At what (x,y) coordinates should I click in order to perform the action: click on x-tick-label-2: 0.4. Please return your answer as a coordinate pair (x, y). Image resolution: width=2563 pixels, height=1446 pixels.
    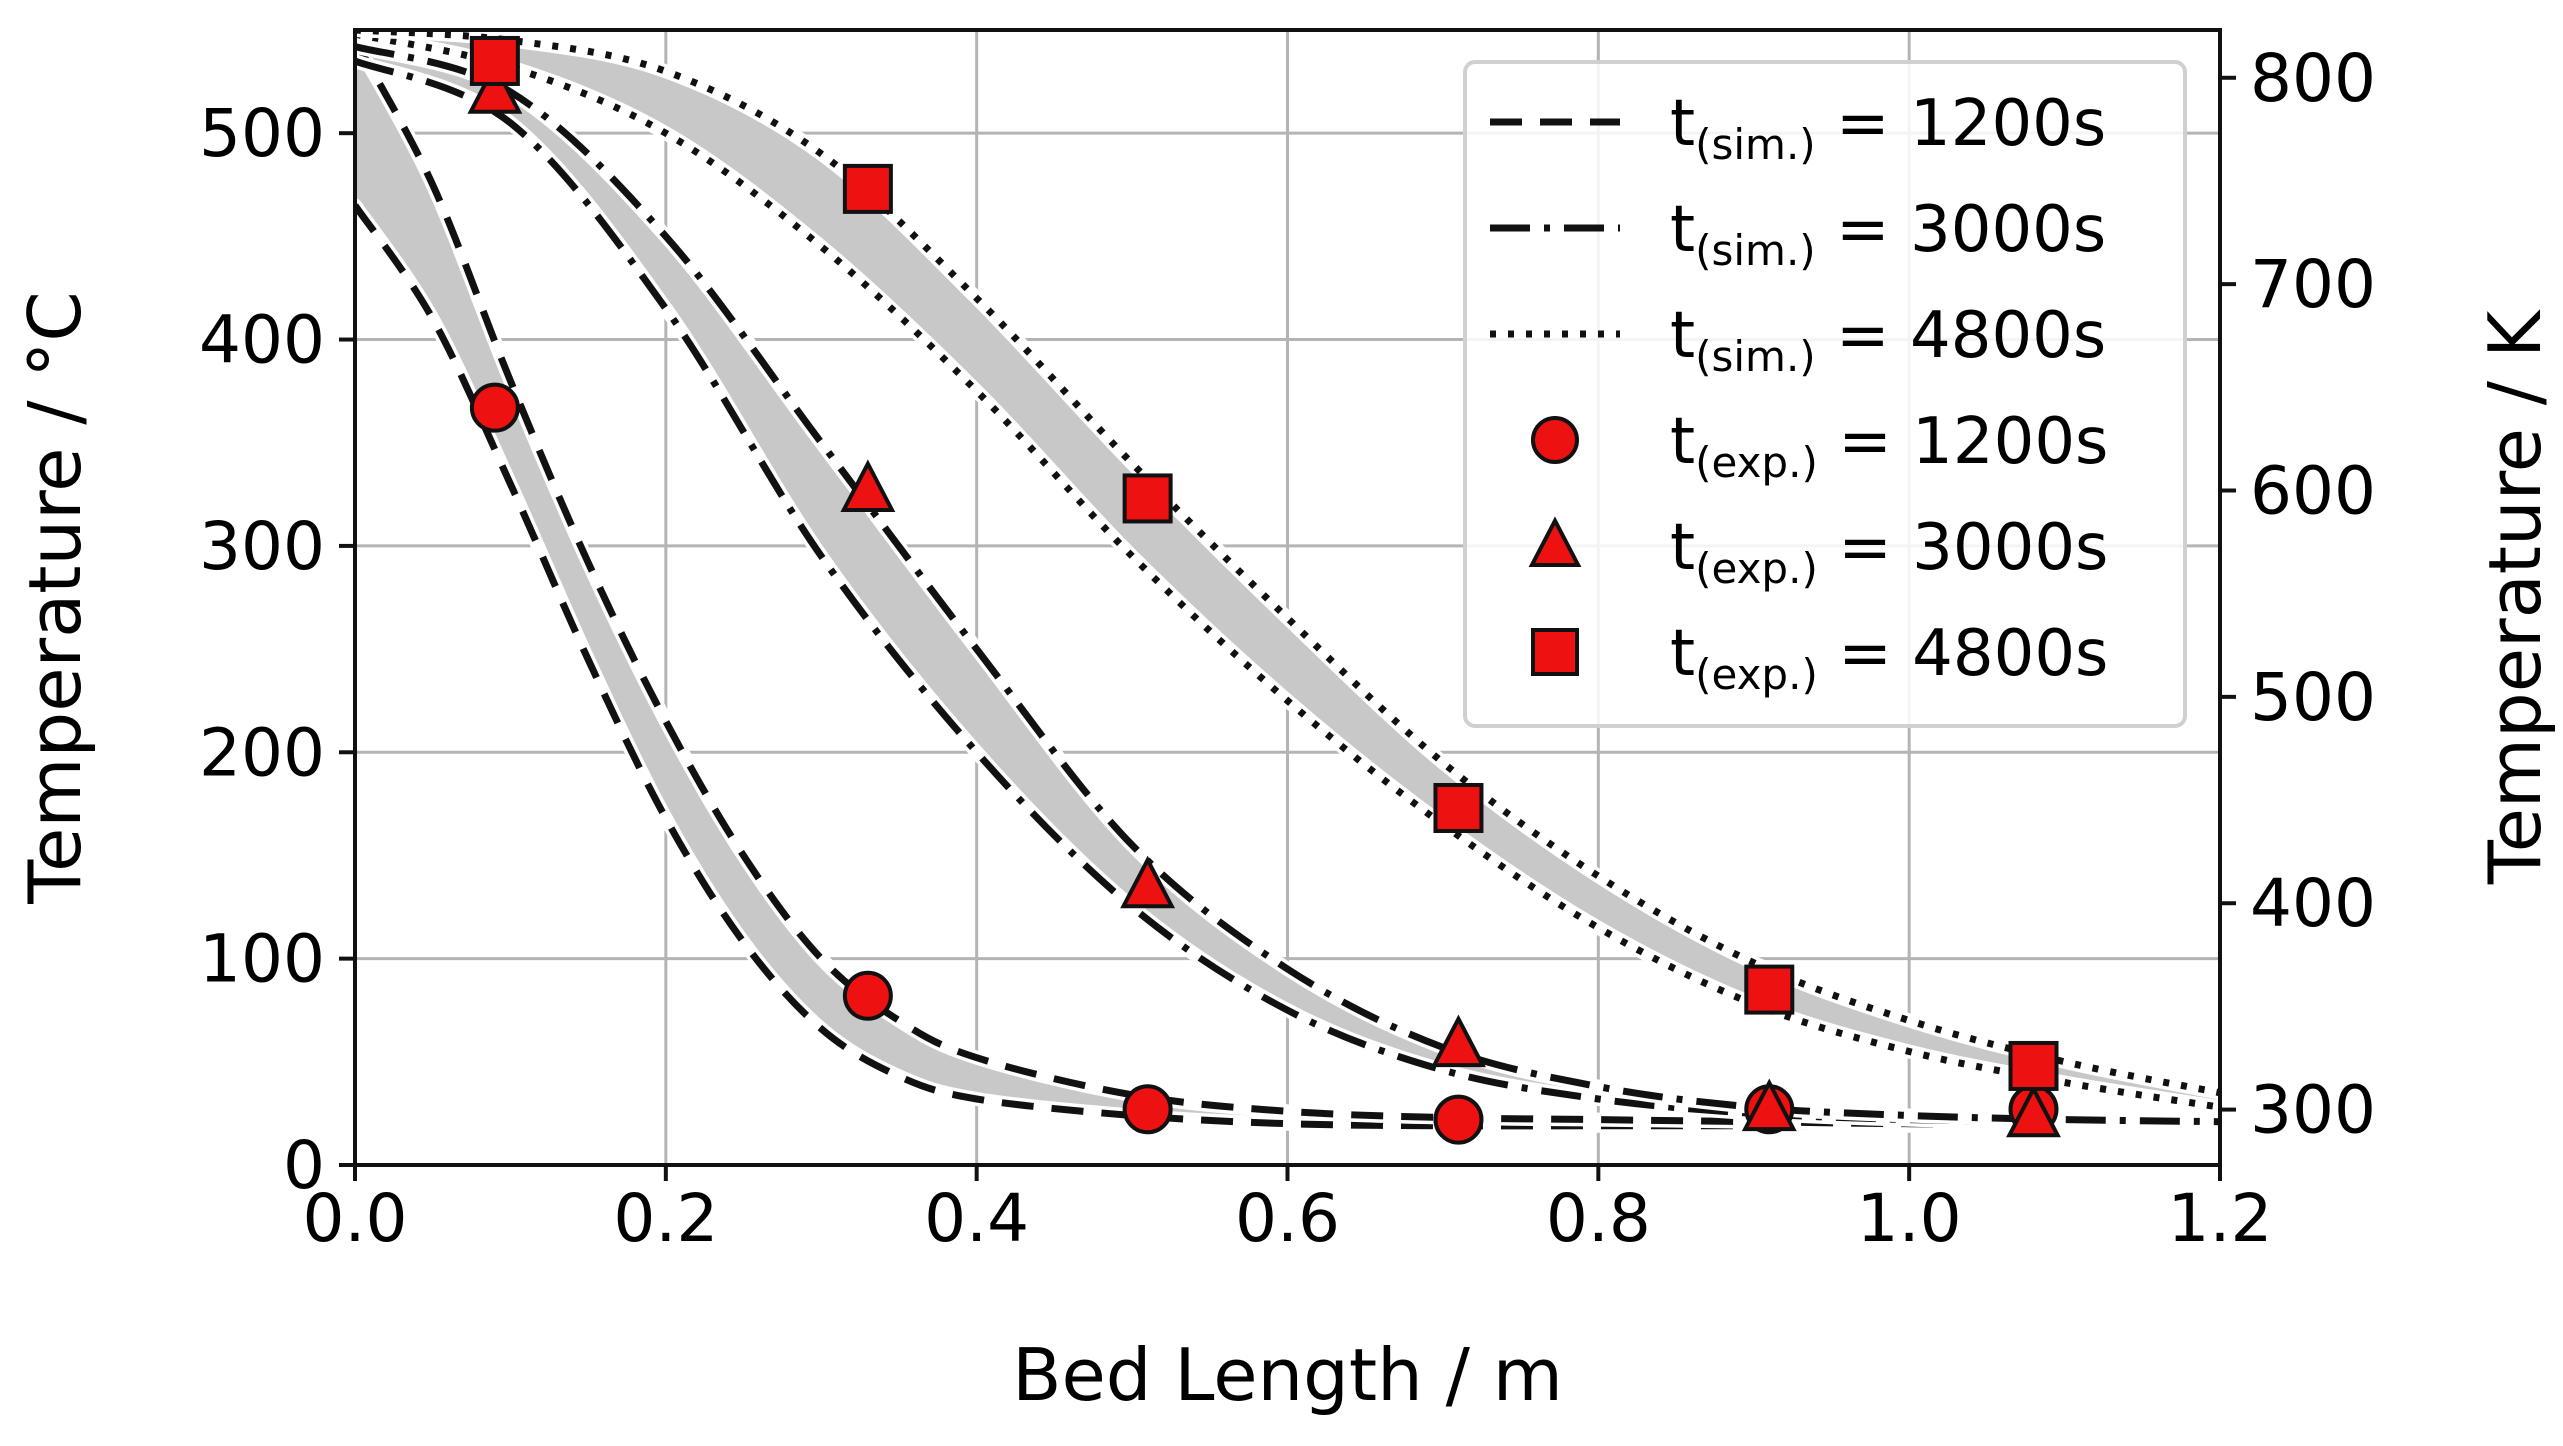
    Looking at the image, I should click on (976, 1218).